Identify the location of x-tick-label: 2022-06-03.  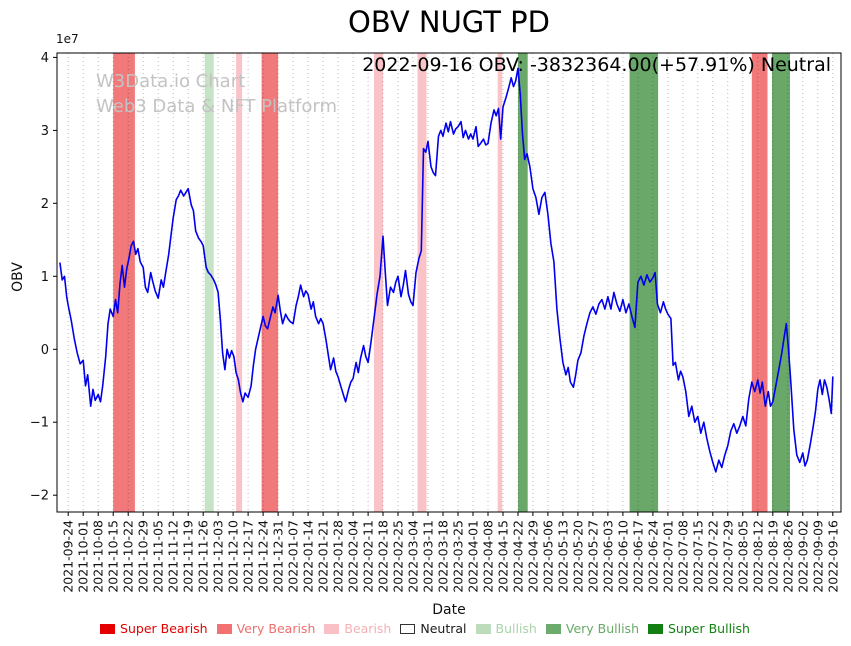
(607, 556).